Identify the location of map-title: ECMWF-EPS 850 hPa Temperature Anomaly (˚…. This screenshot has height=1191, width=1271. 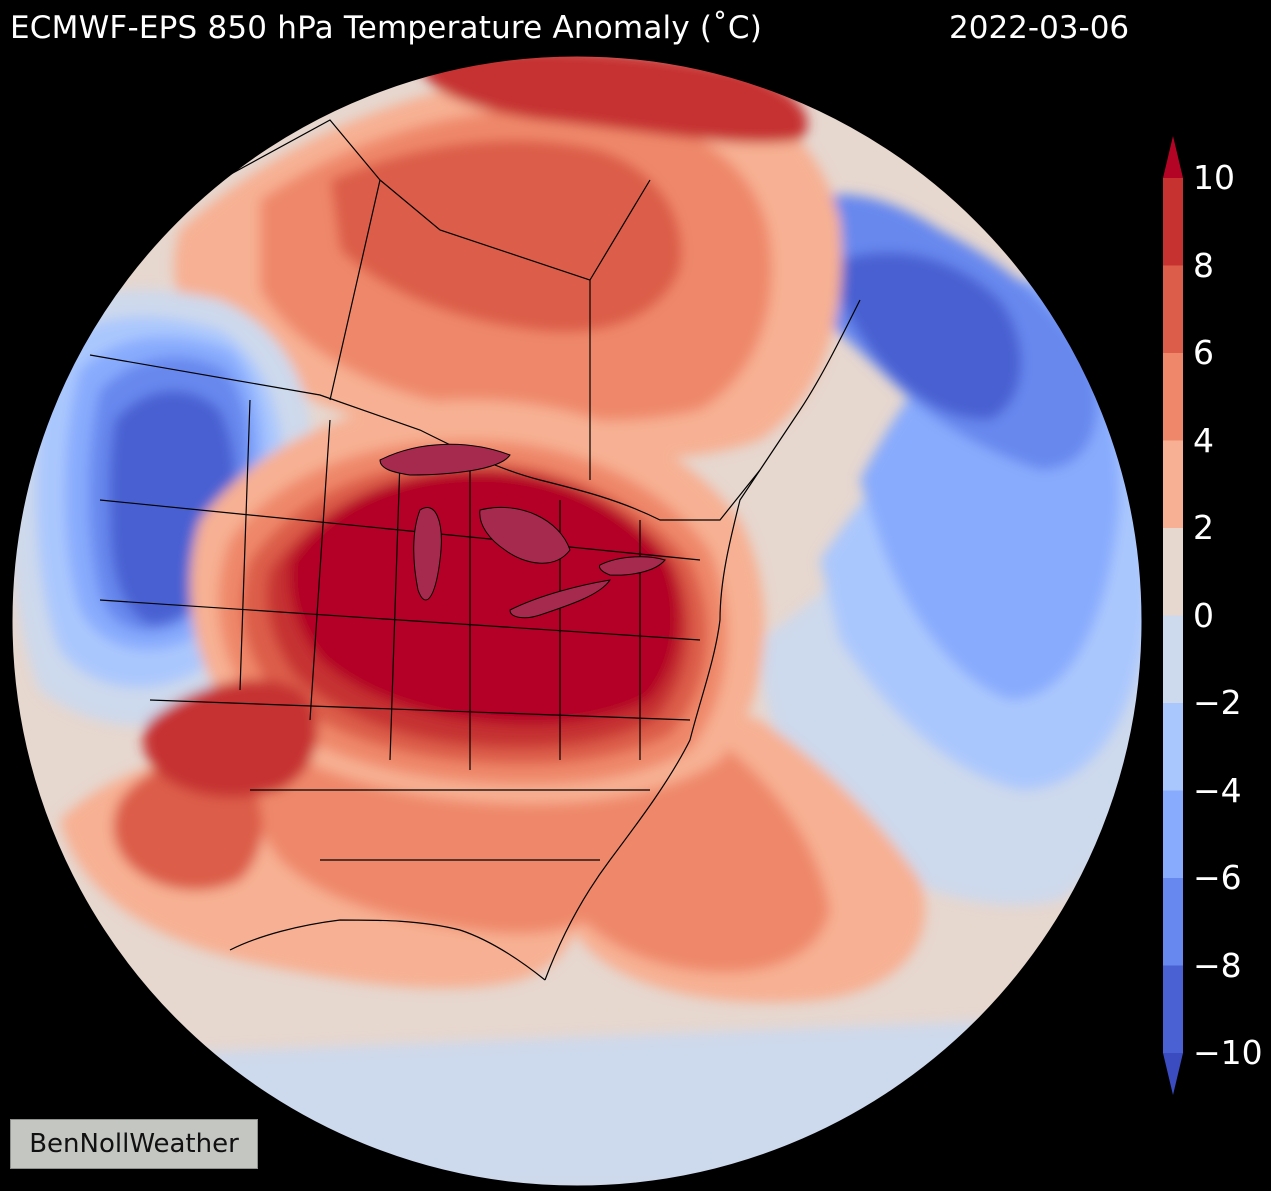
(386, 28).